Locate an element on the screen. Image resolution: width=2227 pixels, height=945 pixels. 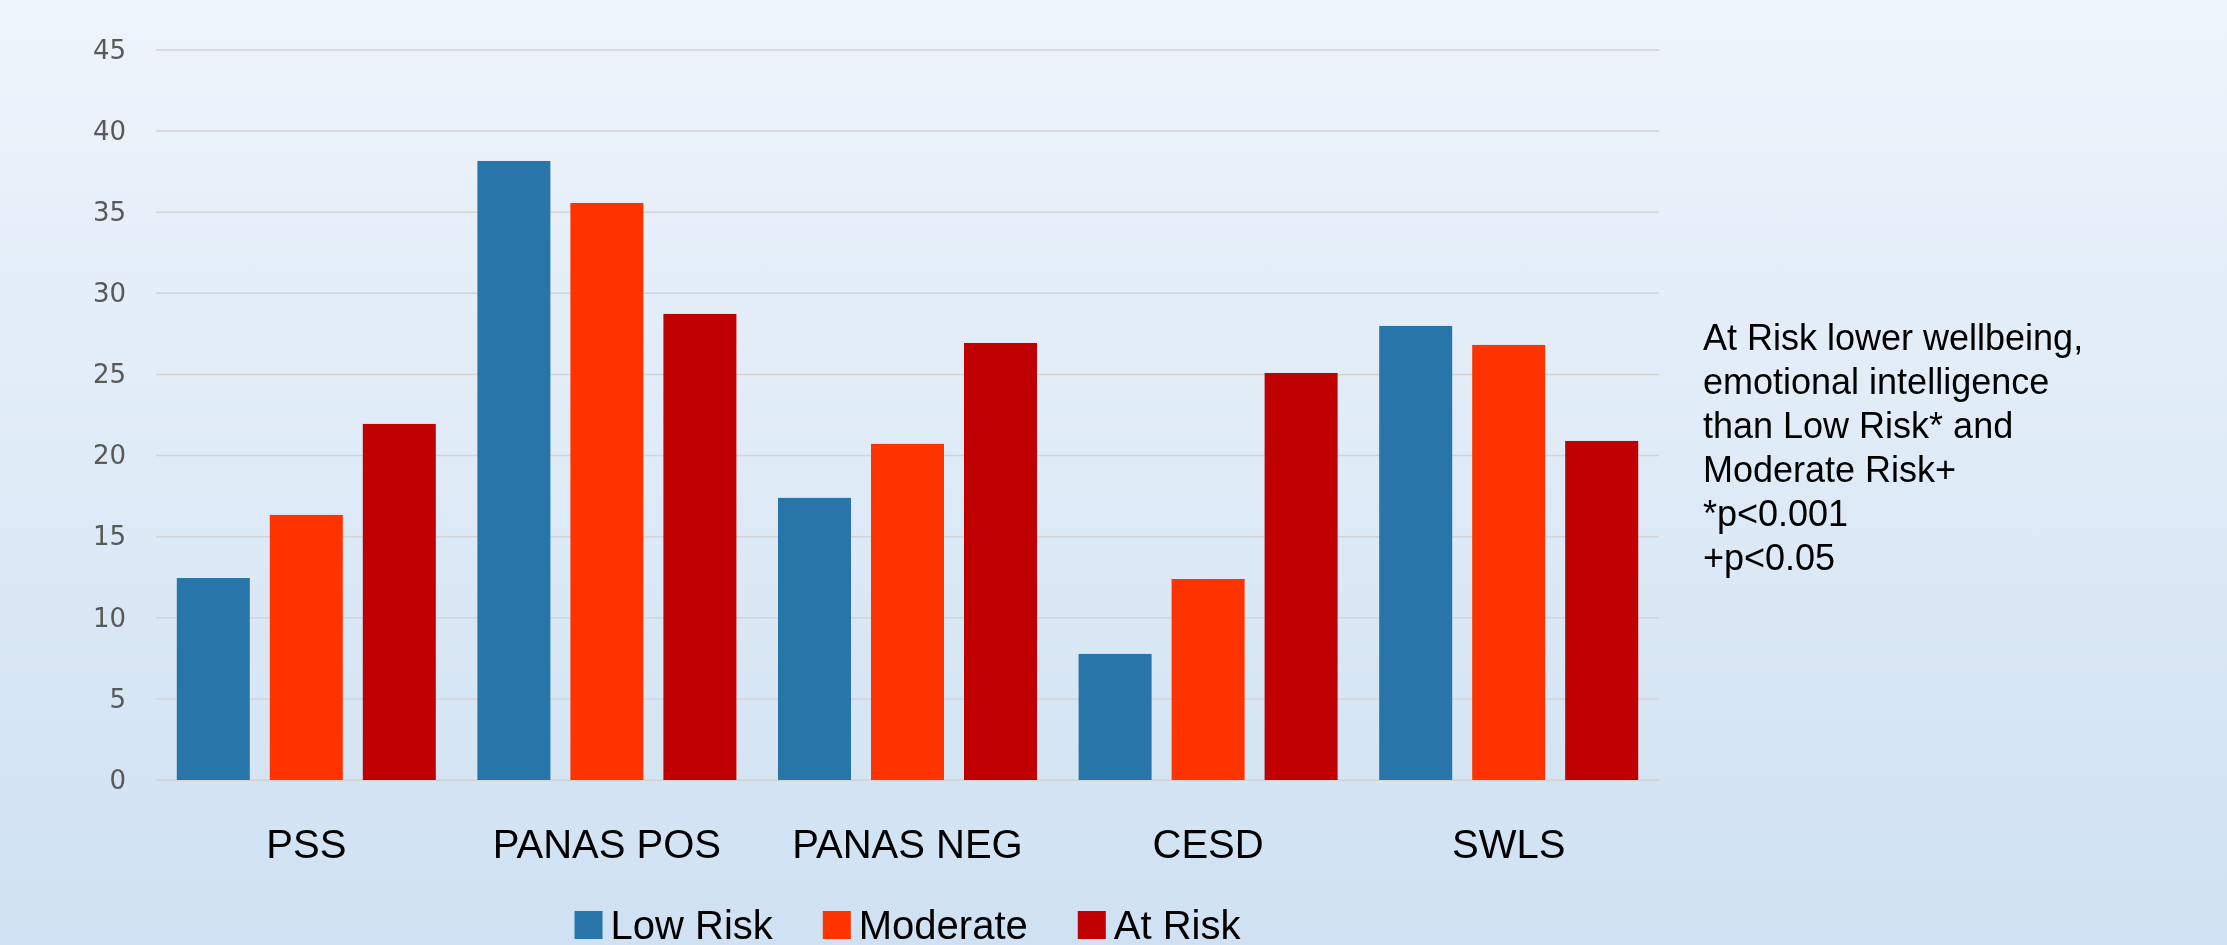
y-tick-label: 30 is located at coordinates (109, 293).